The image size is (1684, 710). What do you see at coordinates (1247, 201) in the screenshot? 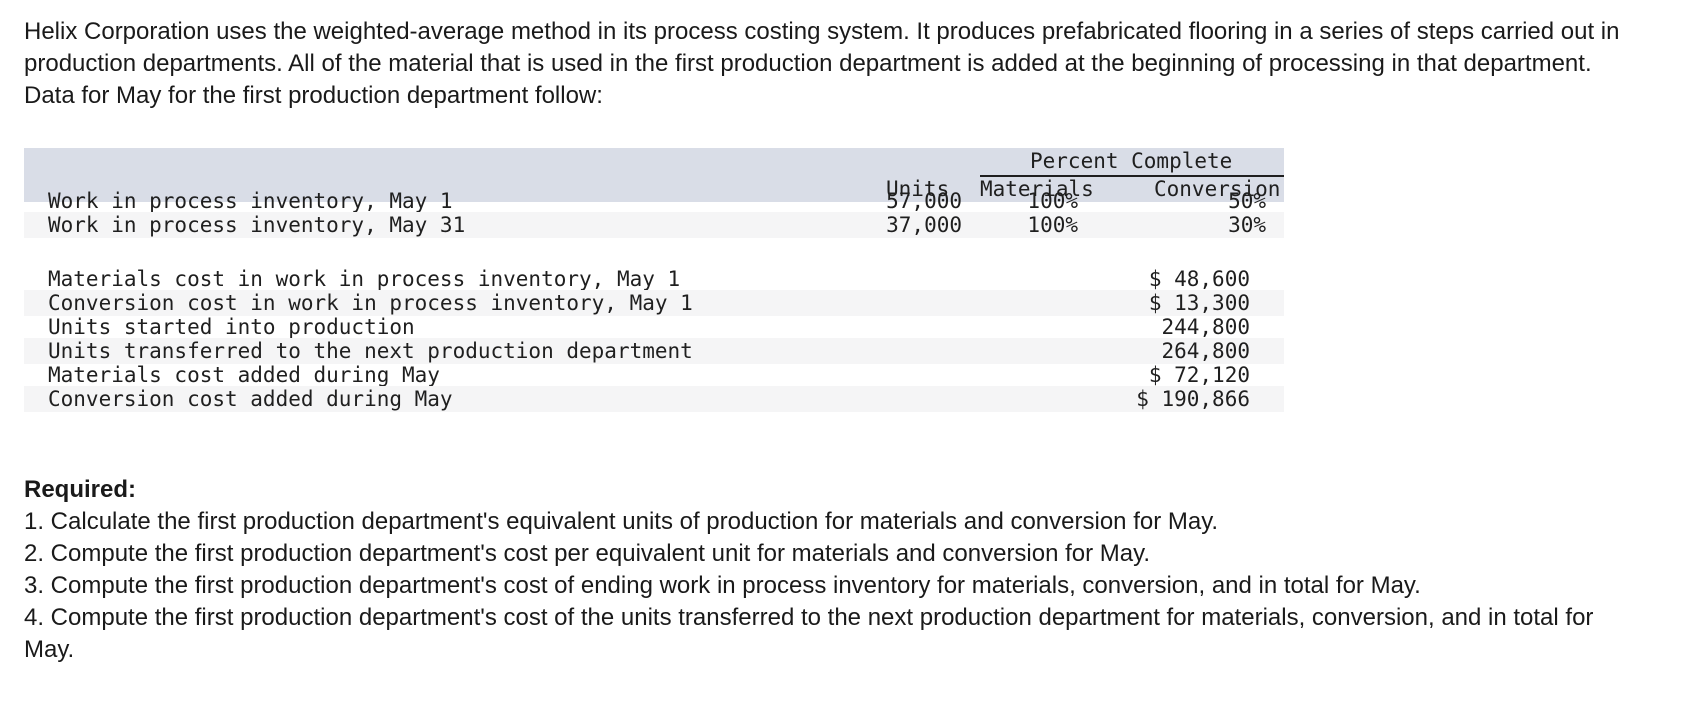
I see `conversion-percent: 50%` at bounding box center [1247, 201].